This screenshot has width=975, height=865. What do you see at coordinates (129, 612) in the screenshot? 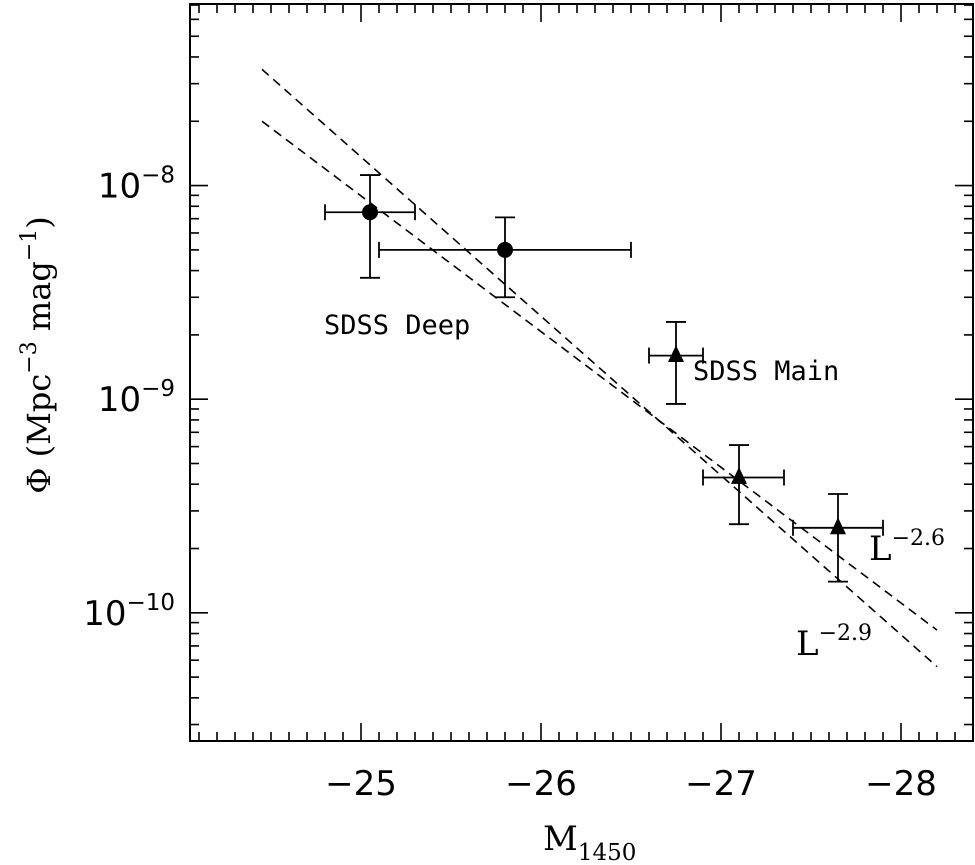
I see `y-tick-label: 10⁻¹⁰` at bounding box center [129, 612].